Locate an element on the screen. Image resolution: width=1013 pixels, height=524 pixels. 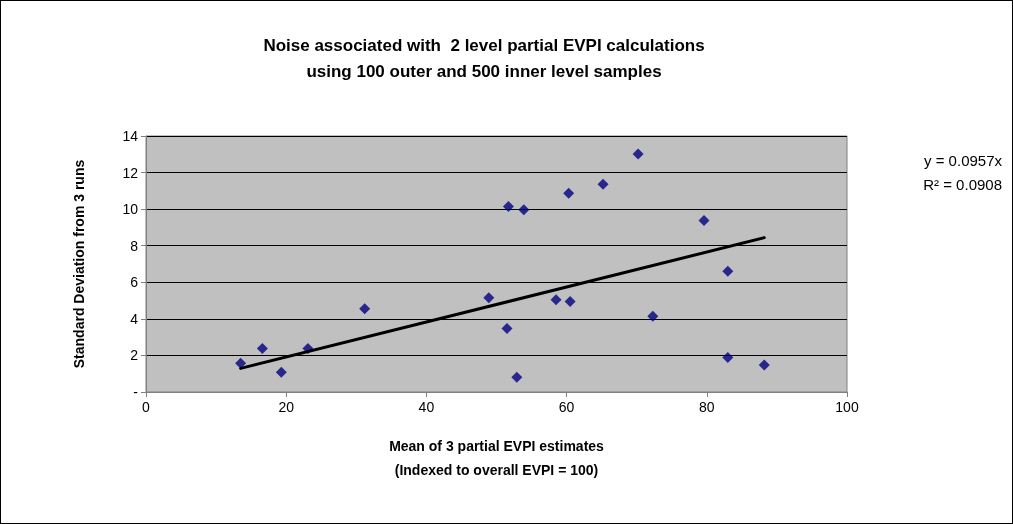
x-tick-label: 100 is located at coordinates (847, 407).